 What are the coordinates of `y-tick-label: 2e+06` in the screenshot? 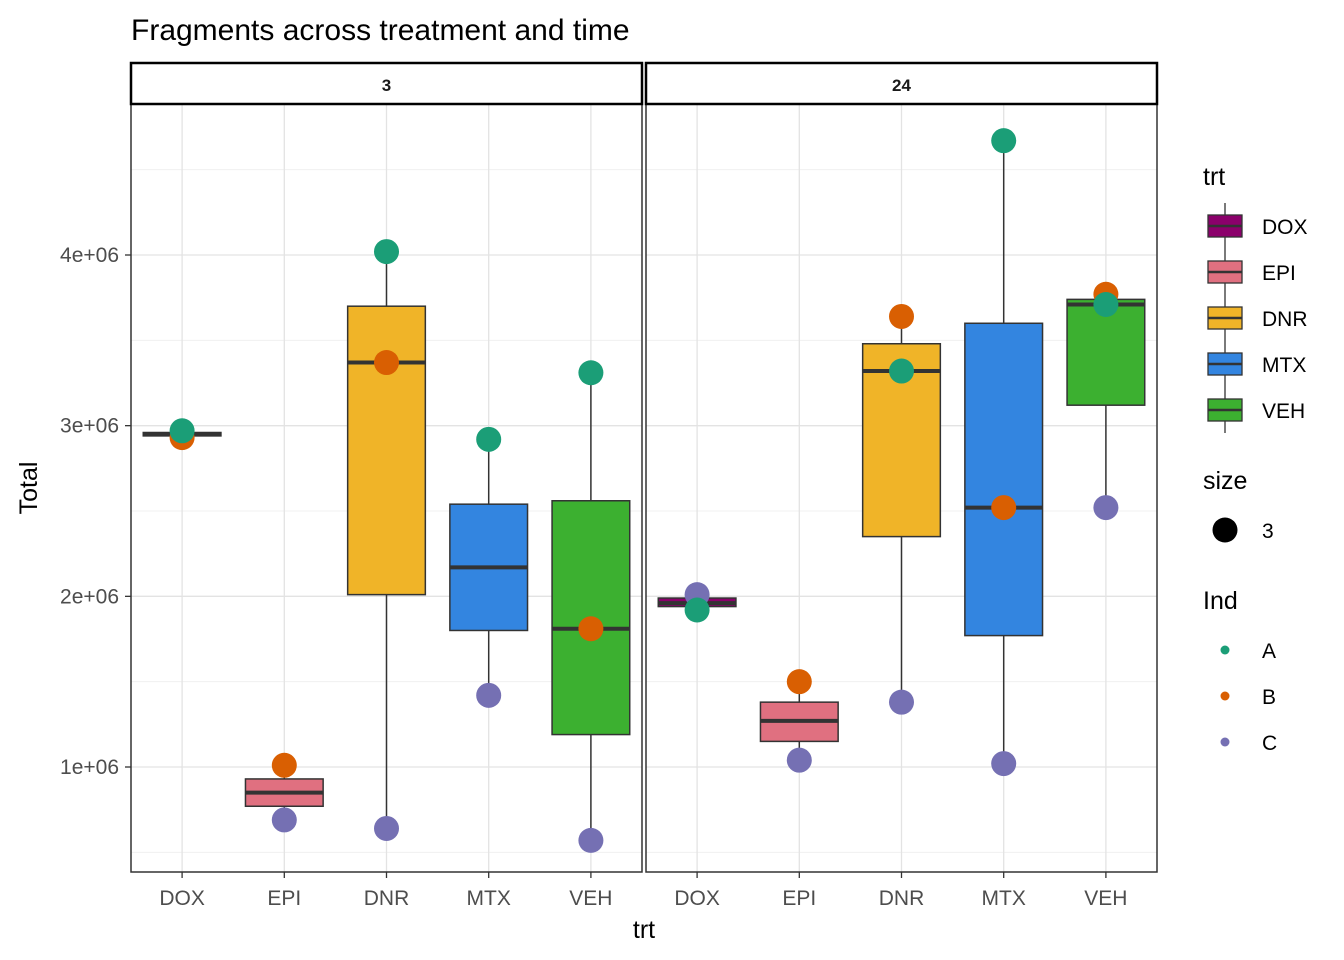 It's located at (89, 596).